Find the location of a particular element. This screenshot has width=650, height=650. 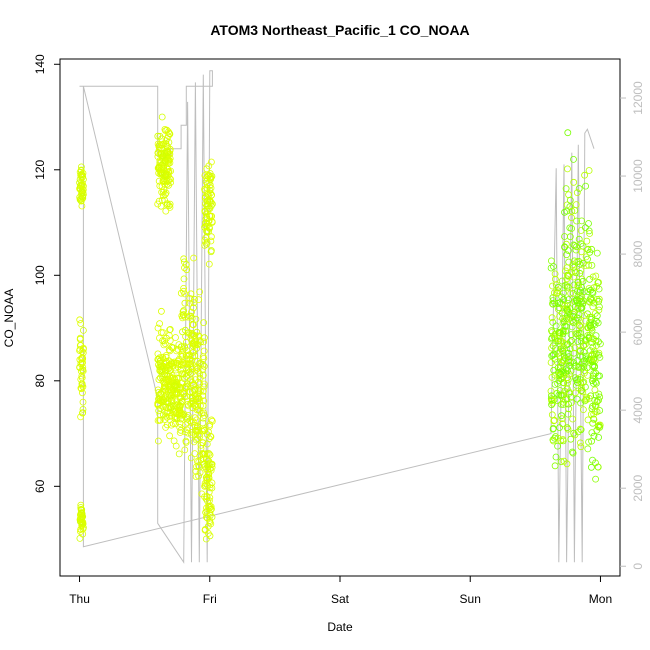

y-tick-label: 120 is located at coordinates (40, 169).